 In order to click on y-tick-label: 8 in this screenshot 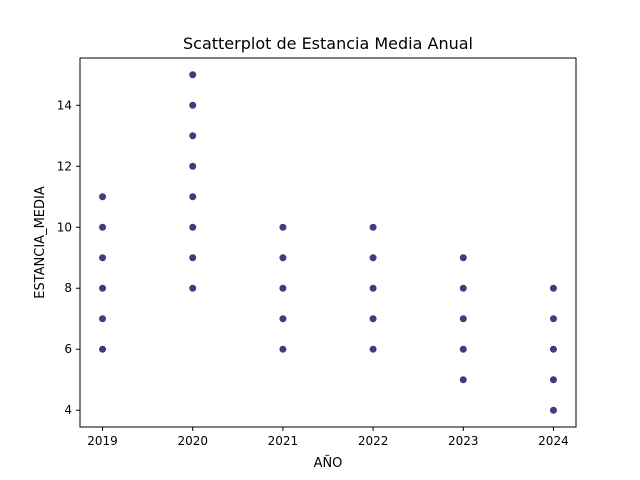, I will do `click(68, 288)`.